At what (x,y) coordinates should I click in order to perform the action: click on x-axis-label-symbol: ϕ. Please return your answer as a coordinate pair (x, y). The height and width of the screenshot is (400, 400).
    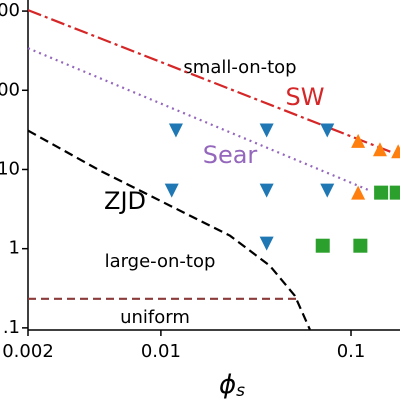
    Looking at the image, I should click on (227, 385).